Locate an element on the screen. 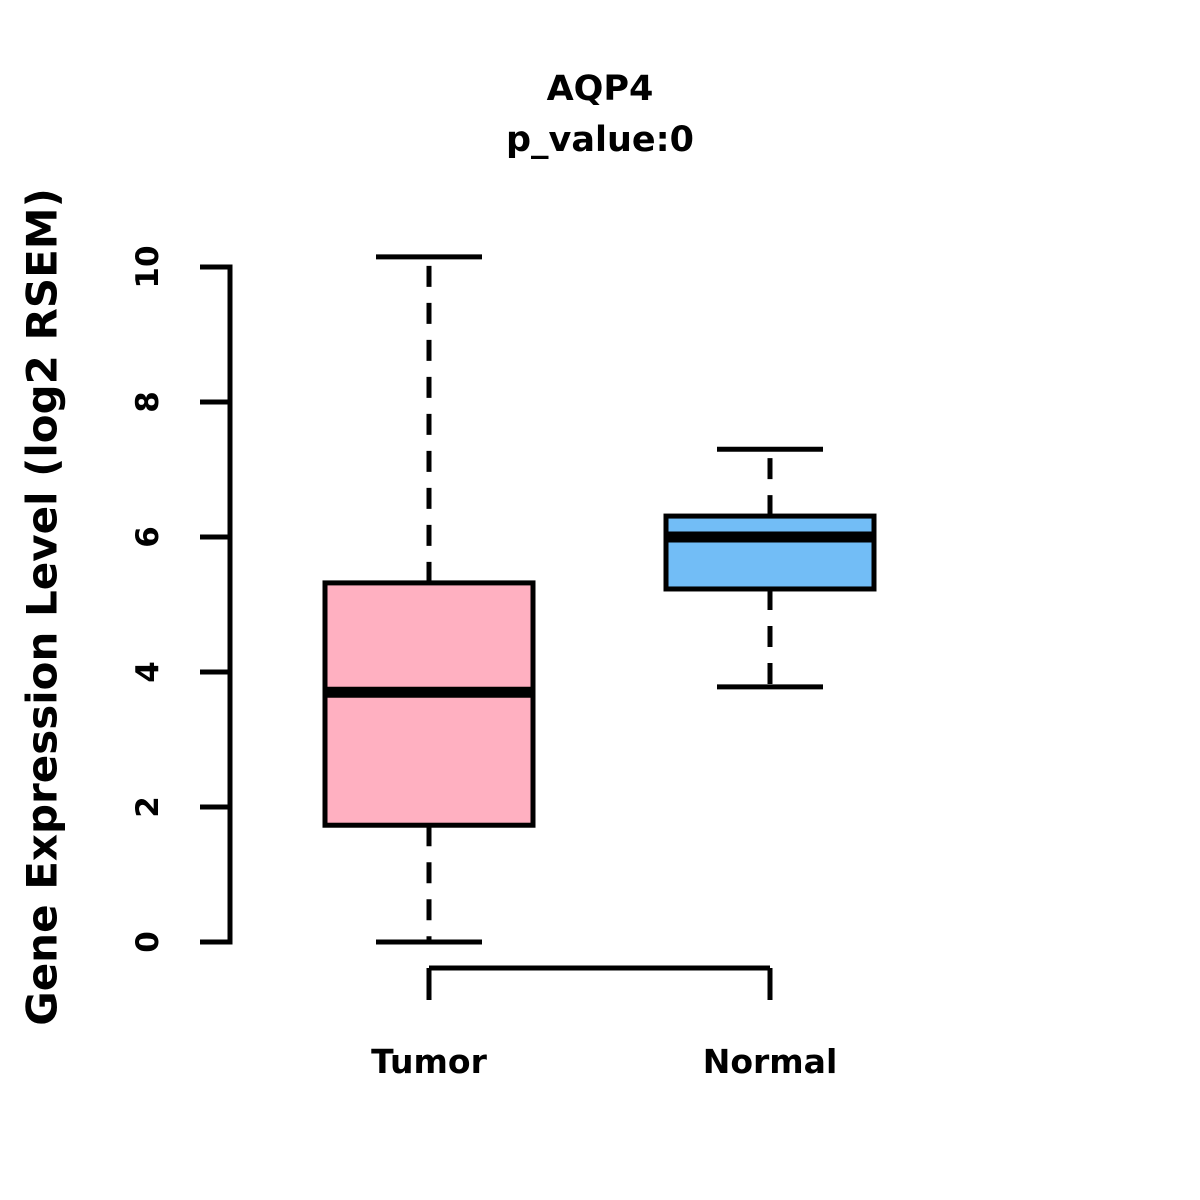 Image resolution: width=1200 pixels, height=1200 pixels. y-tick-label-8: 8 is located at coordinates (148, 402).